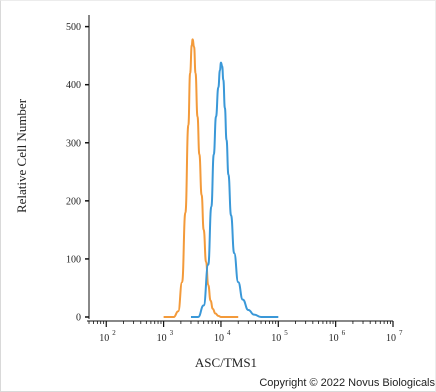 The height and width of the screenshot is (392, 436). Describe the element at coordinates (73, 85) in the screenshot. I see `y-tick-label: 400` at that location.